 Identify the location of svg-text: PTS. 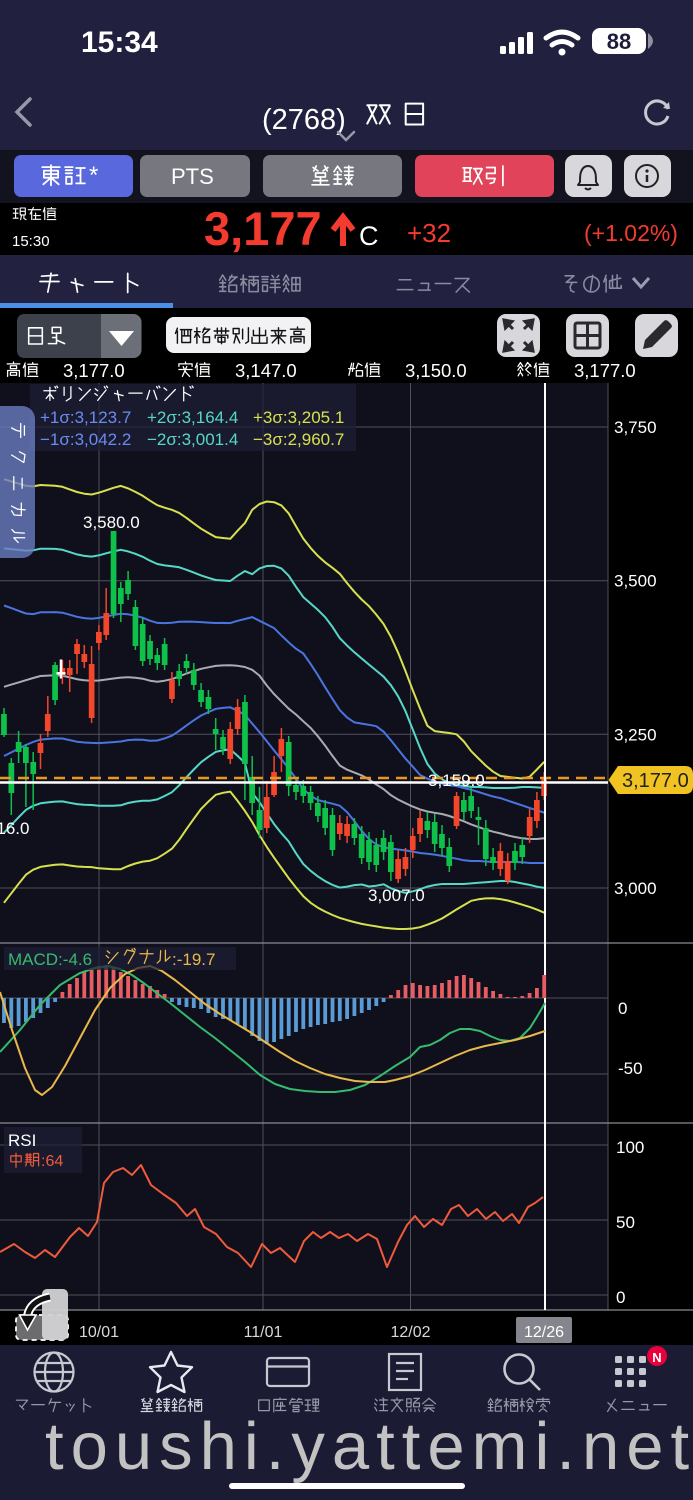
(192, 176).